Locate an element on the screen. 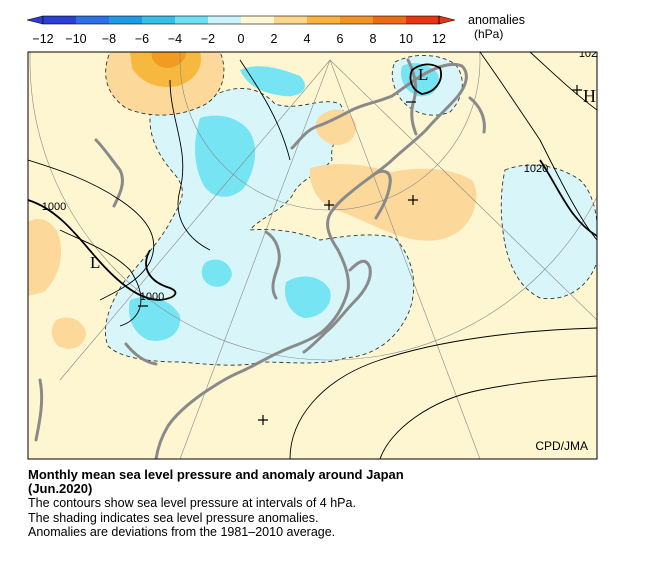 The width and height of the screenshot is (650, 570). legend-title: anomalies is located at coordinates (496, 20).